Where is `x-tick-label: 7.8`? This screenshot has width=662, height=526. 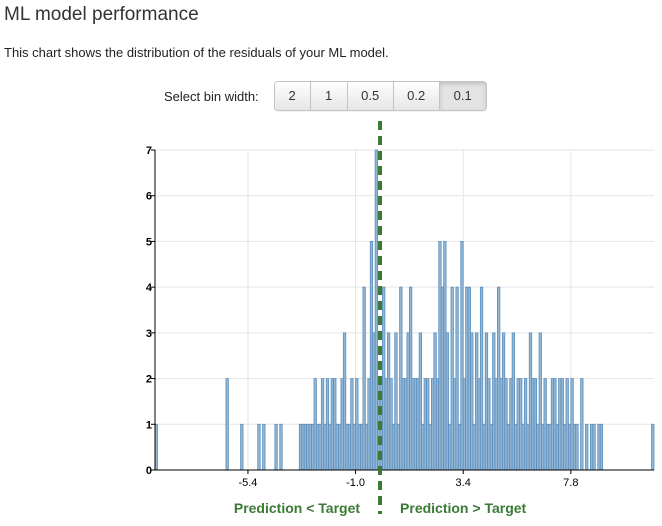
x-tick-label: 7.8 is located at coordinates (570, 483).